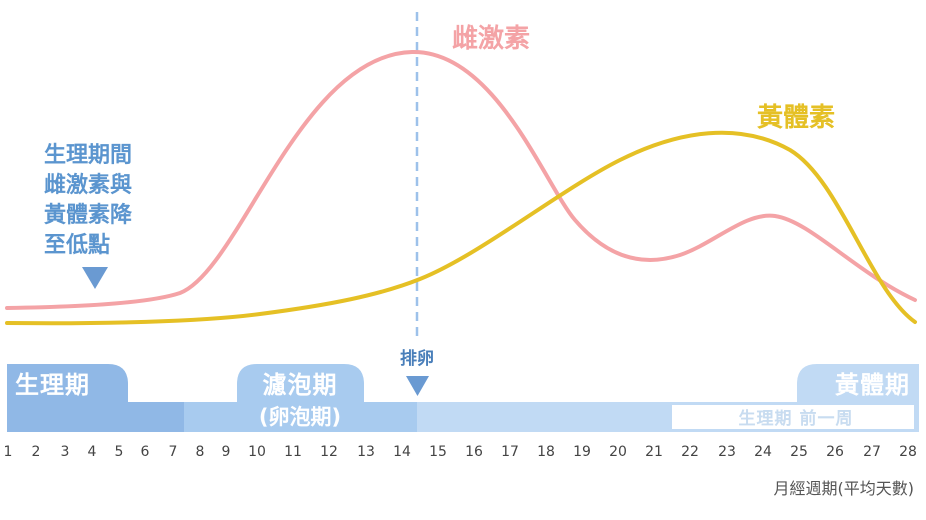 The height and width of the screenshot is (520, 926). Describe the element at coordinates (417, 386) in the screenshot. I see `ovulation-marker-icon` at that location.